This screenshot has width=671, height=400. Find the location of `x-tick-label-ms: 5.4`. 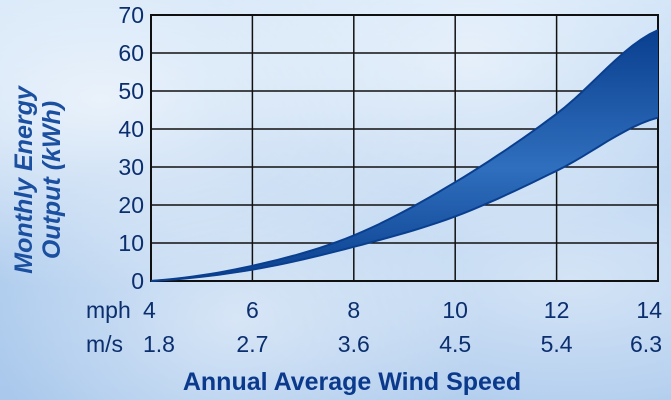

x-tick-label-ms: 5.4 is located at coordinates (557, 344).